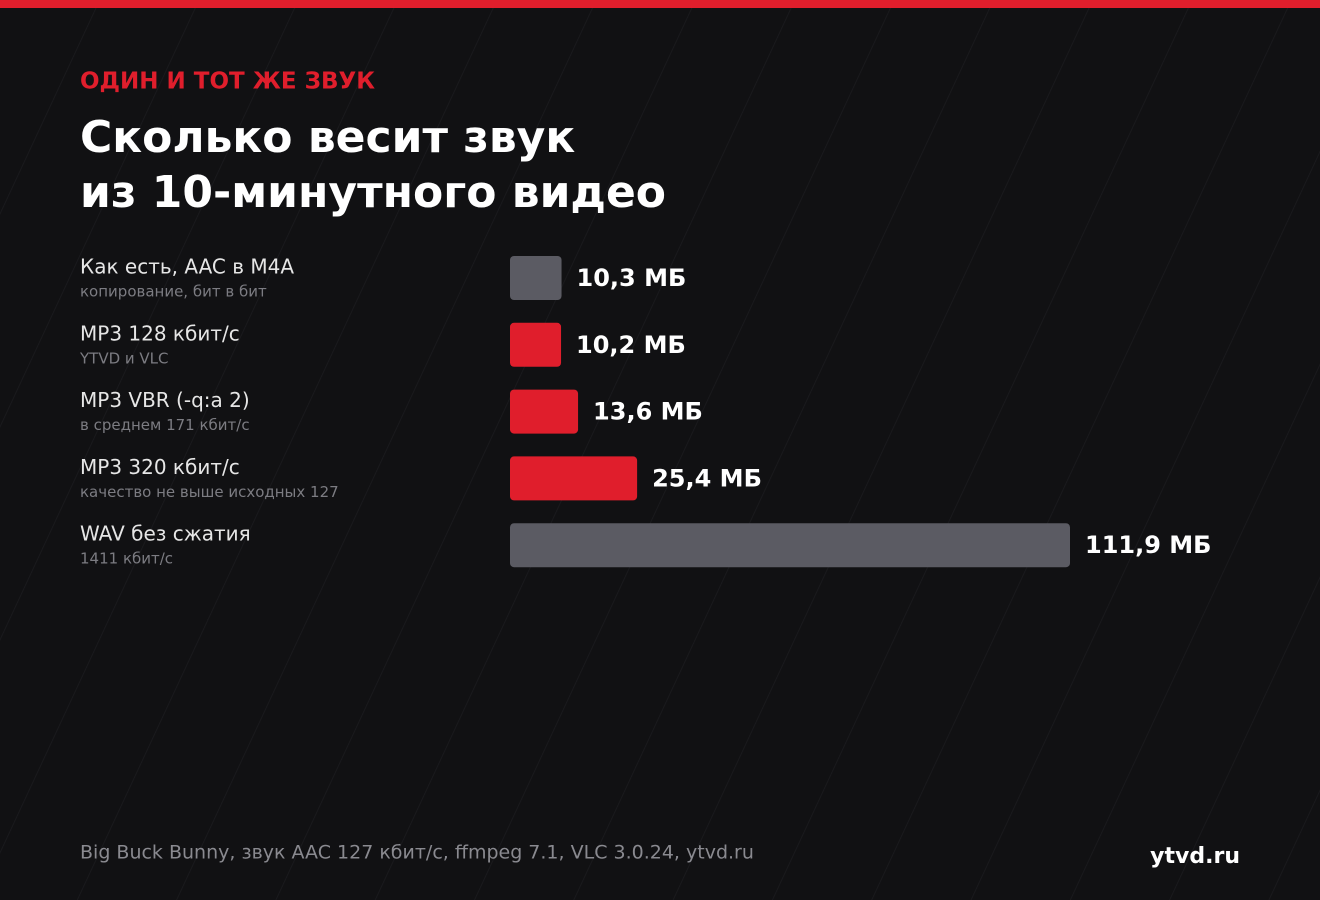 This screenshot has height=900, width=1320. Describe the element at coordinates (707, 478) in the screenshot. I see `value-label: 25,4 МБ` at that location.